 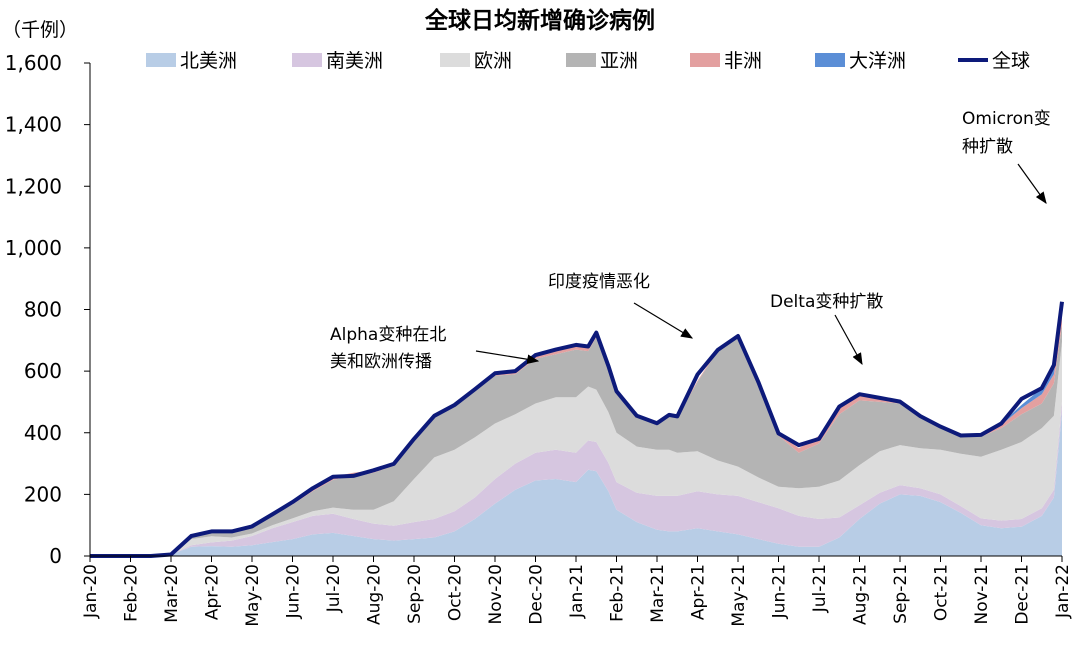 I want to click on y-tick-label: 0, so click(x=55, y=556).